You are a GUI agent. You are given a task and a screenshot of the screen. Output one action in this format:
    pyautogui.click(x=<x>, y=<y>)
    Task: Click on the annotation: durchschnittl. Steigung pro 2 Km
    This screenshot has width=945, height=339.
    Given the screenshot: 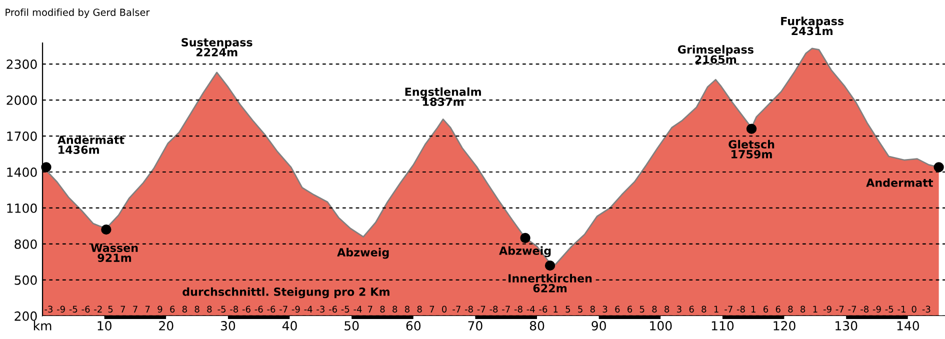 What is the action you would take?
    pyautogui.click(x=286, y=292)
    